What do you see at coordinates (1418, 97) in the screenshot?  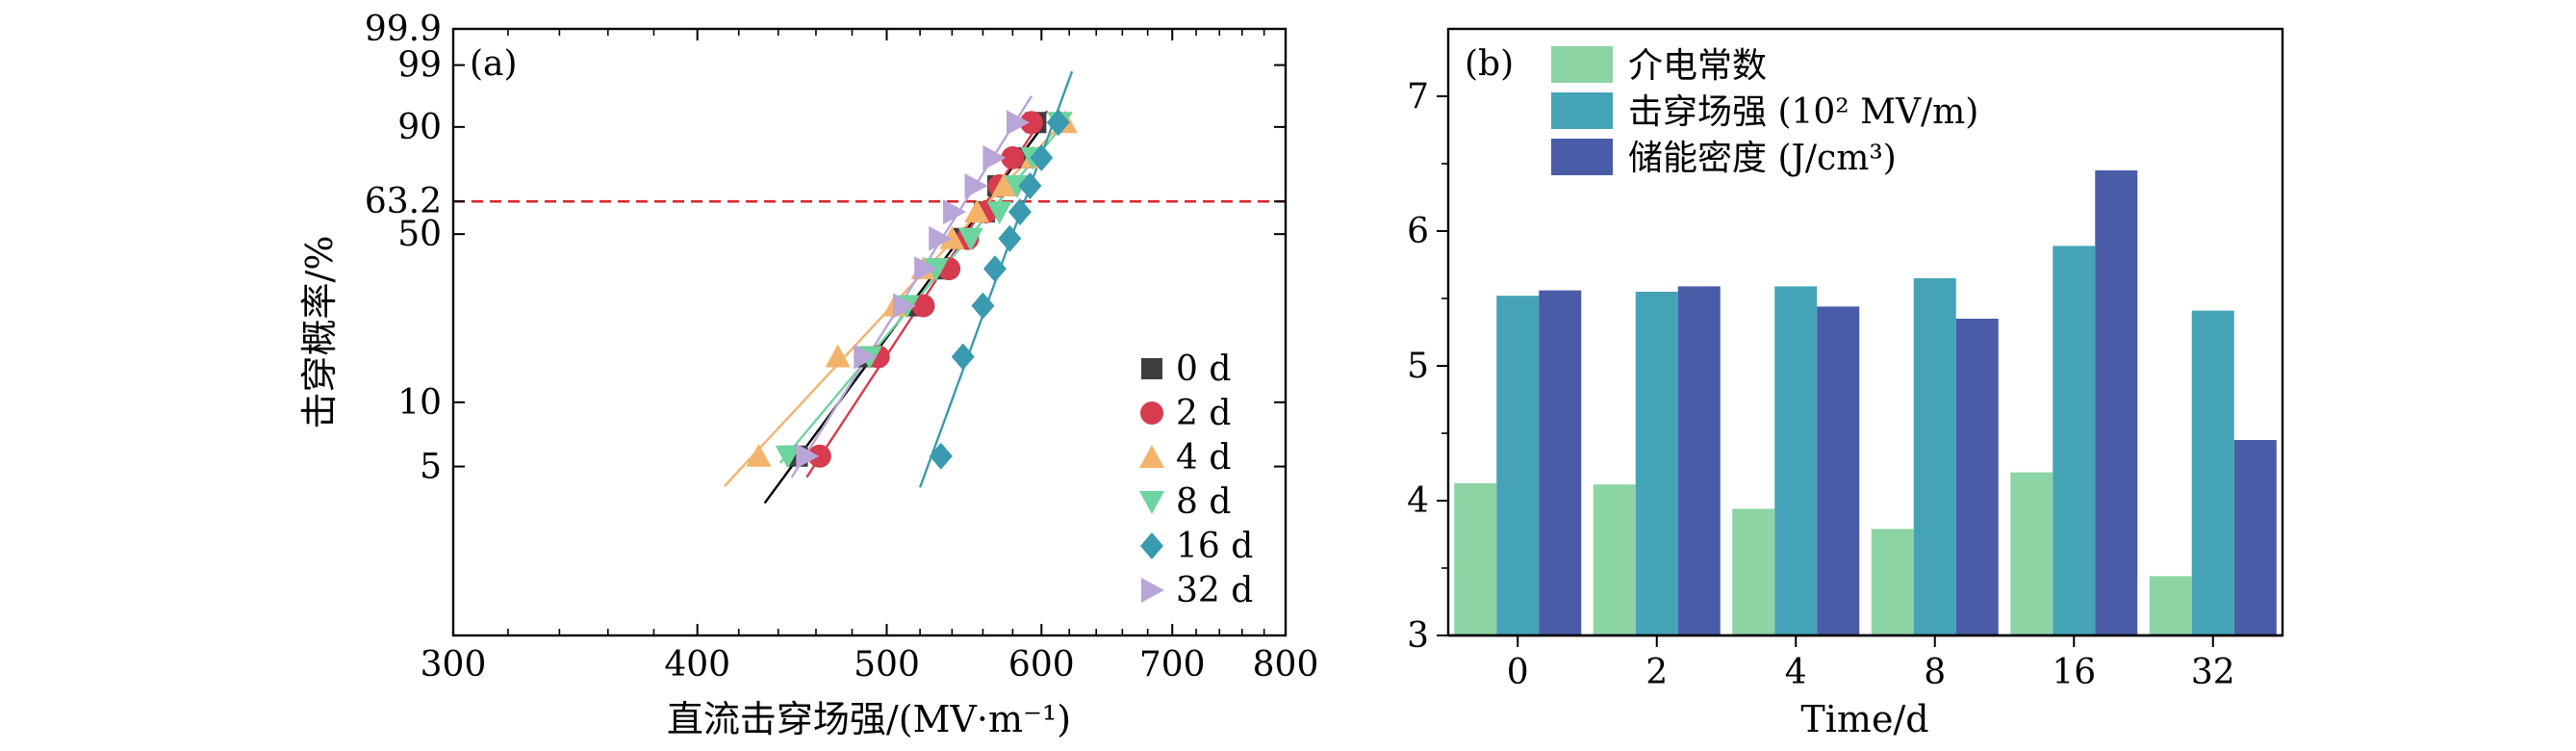 I see `y-tick-label-b: 7` at bounding box center [1418, 97].